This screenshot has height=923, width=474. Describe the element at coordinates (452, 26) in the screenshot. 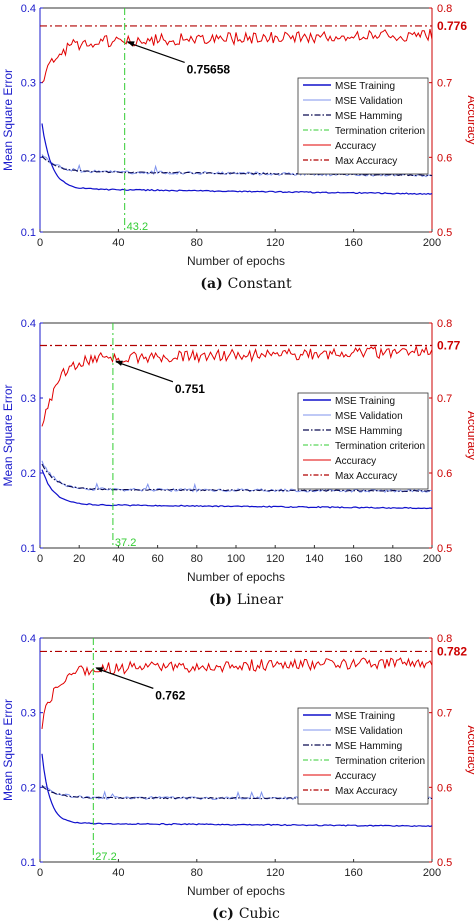

I see `max-accuracy-value-label: 0.776` at that location.